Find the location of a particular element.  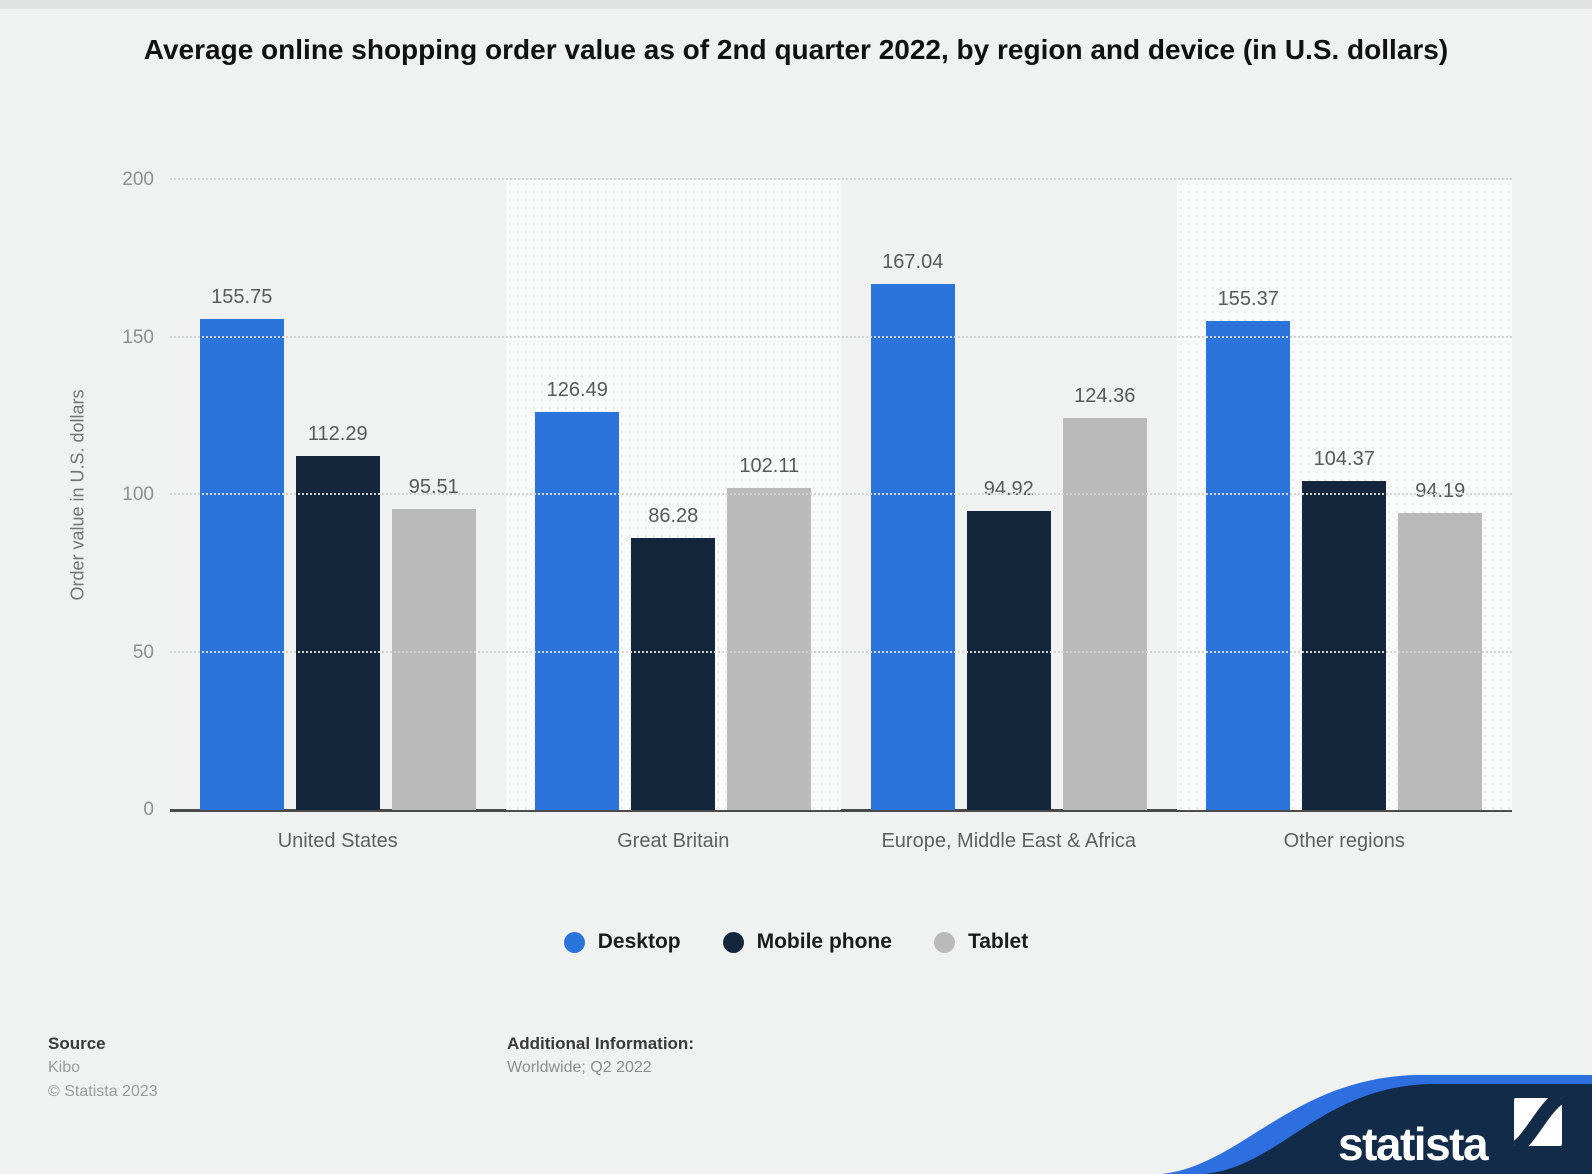

copyright-text: © Statista 2023 is located at coordinates (103, 1091).